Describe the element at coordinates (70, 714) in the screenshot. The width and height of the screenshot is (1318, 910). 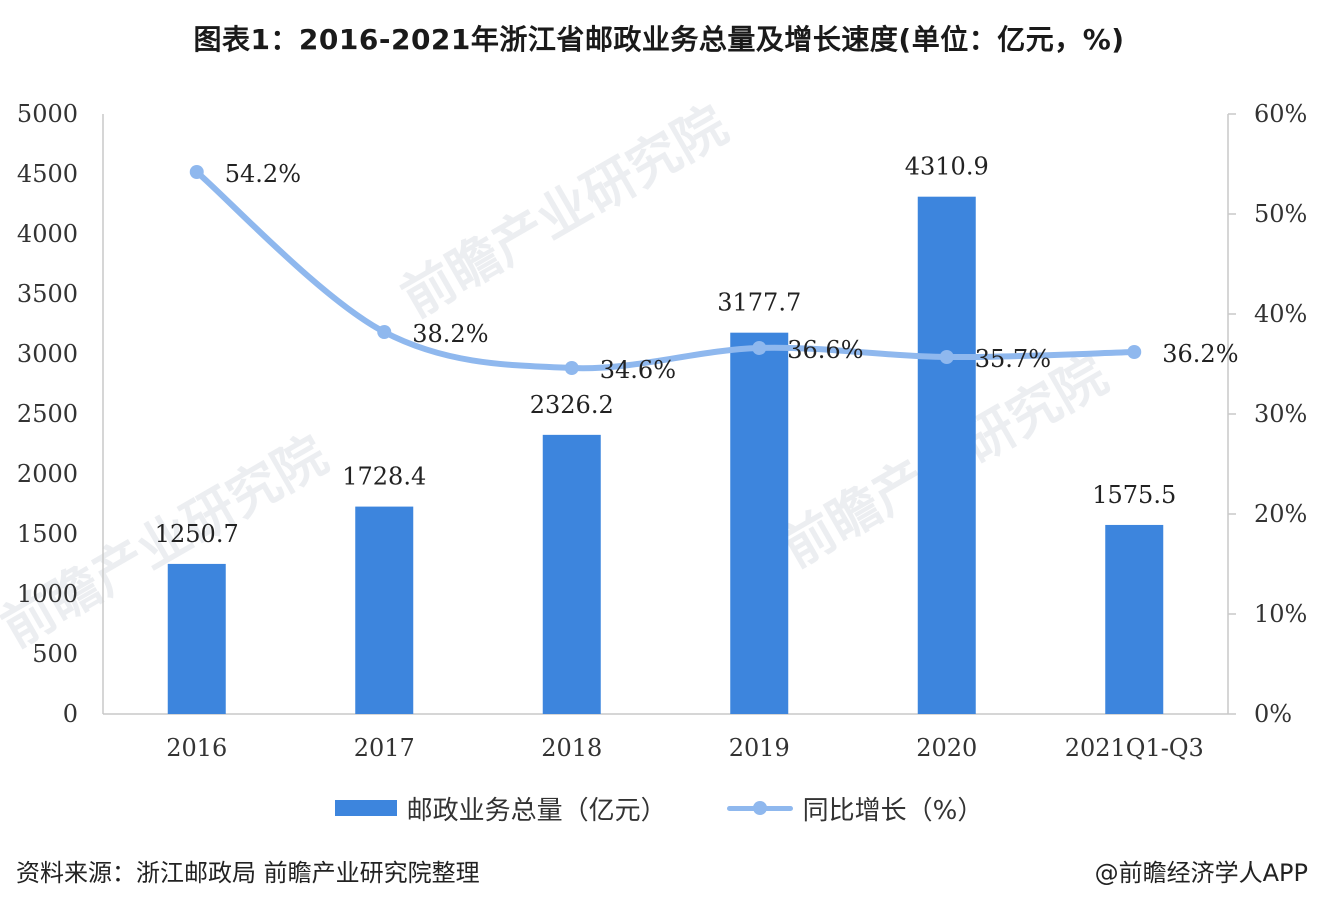
I see `y-left-tick-label: 0` at that location.